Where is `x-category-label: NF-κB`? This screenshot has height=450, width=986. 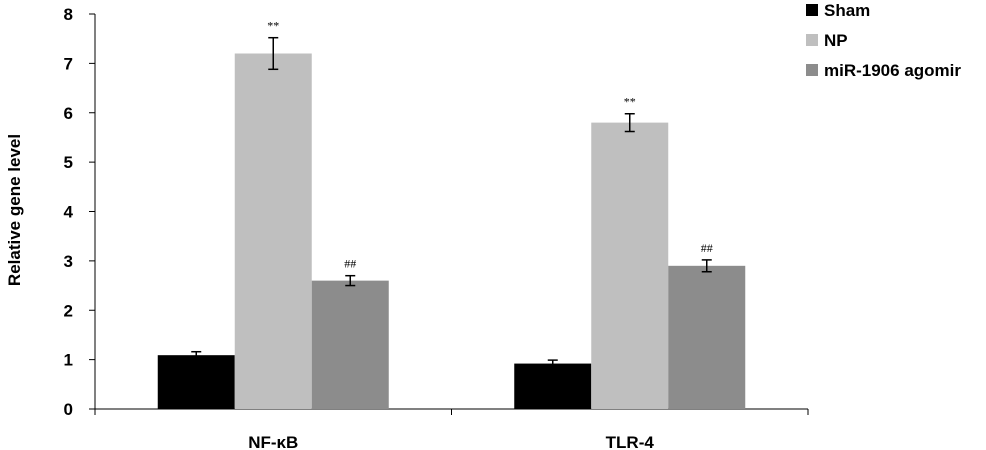
x-category-label: NF-κB is located at coordinates (273, 441).